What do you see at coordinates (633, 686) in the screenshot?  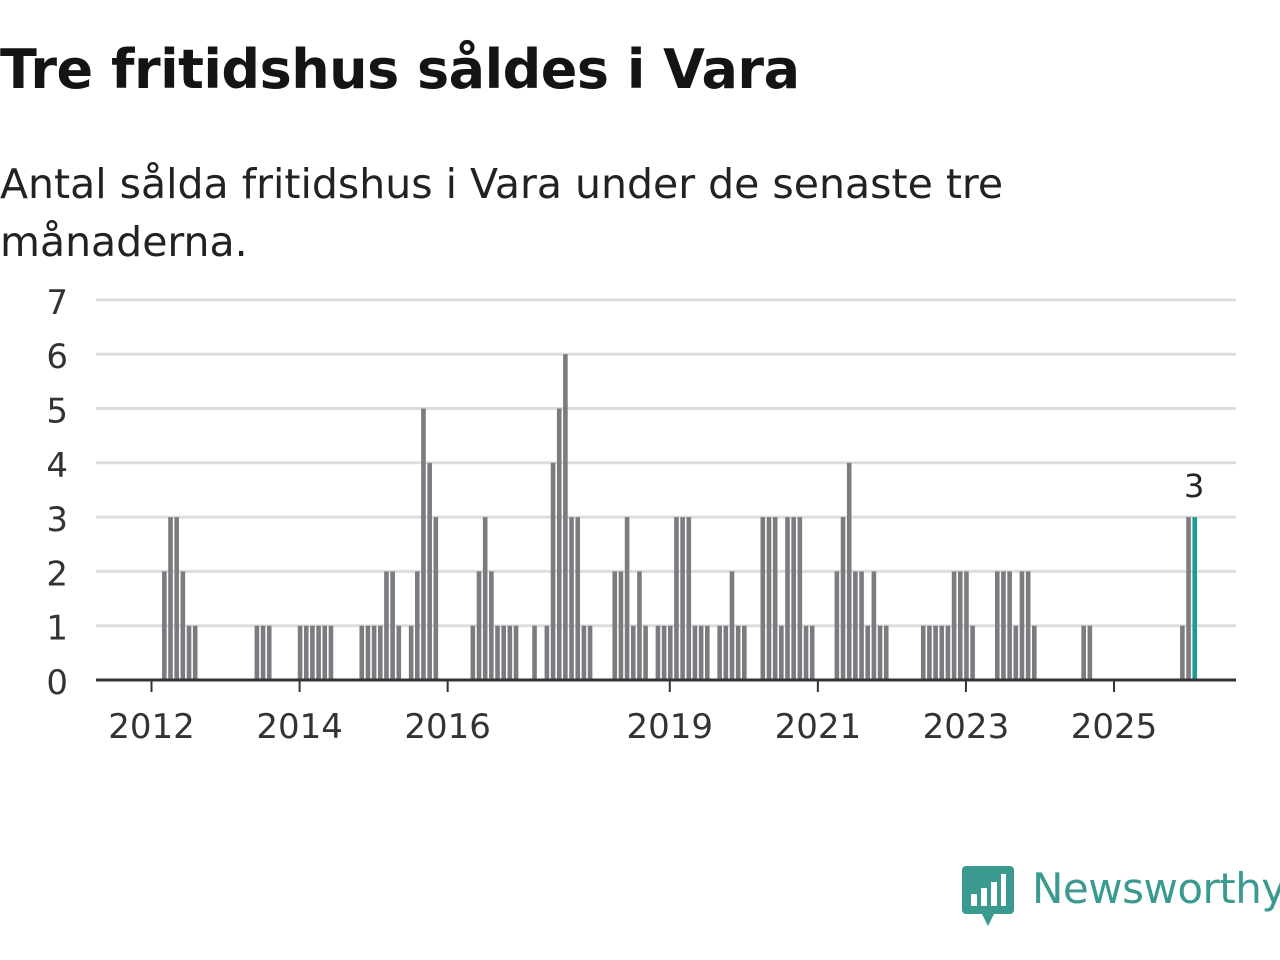 I see `x-axis-ticks` at bounding box center [633, 686].